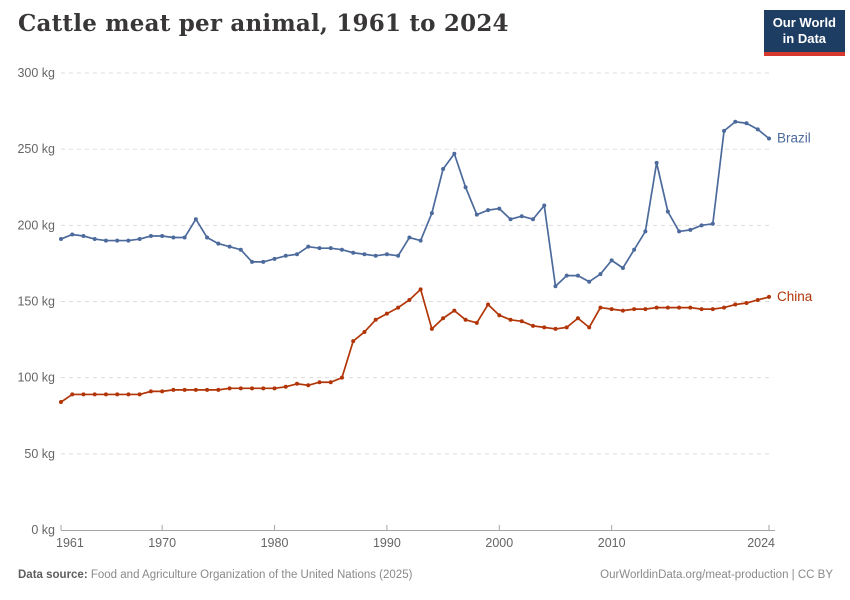 Image resolution: width=850 pixels, height=600 pixels. I want to click on data-point-brazil-1993, so click(420, 240).